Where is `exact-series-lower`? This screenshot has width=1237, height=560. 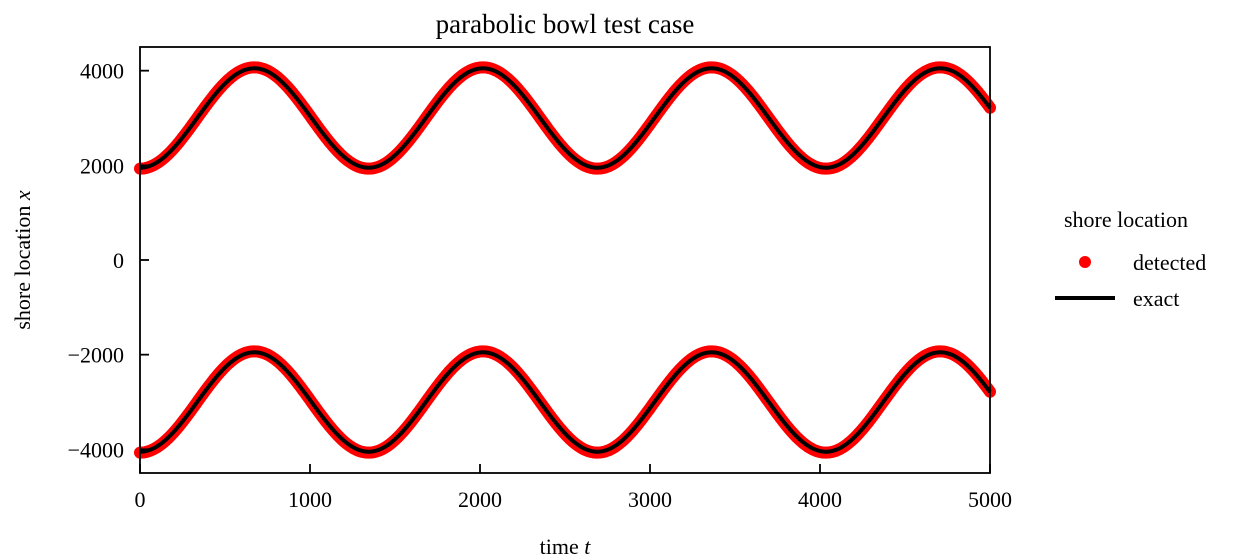
exact-series-lower is located at coordinates (565, 402).